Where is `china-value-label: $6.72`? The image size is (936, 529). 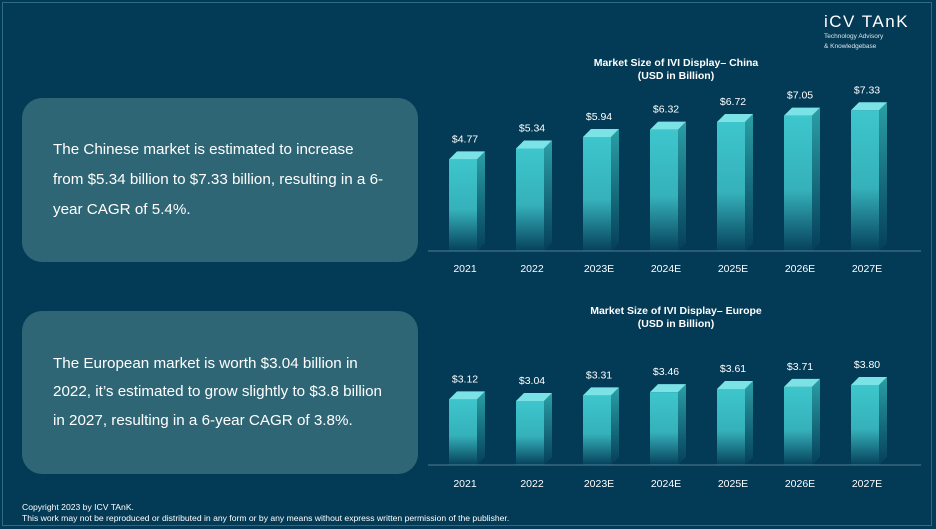 china-value-label: $6.72 is located at coordinates (733, 102).